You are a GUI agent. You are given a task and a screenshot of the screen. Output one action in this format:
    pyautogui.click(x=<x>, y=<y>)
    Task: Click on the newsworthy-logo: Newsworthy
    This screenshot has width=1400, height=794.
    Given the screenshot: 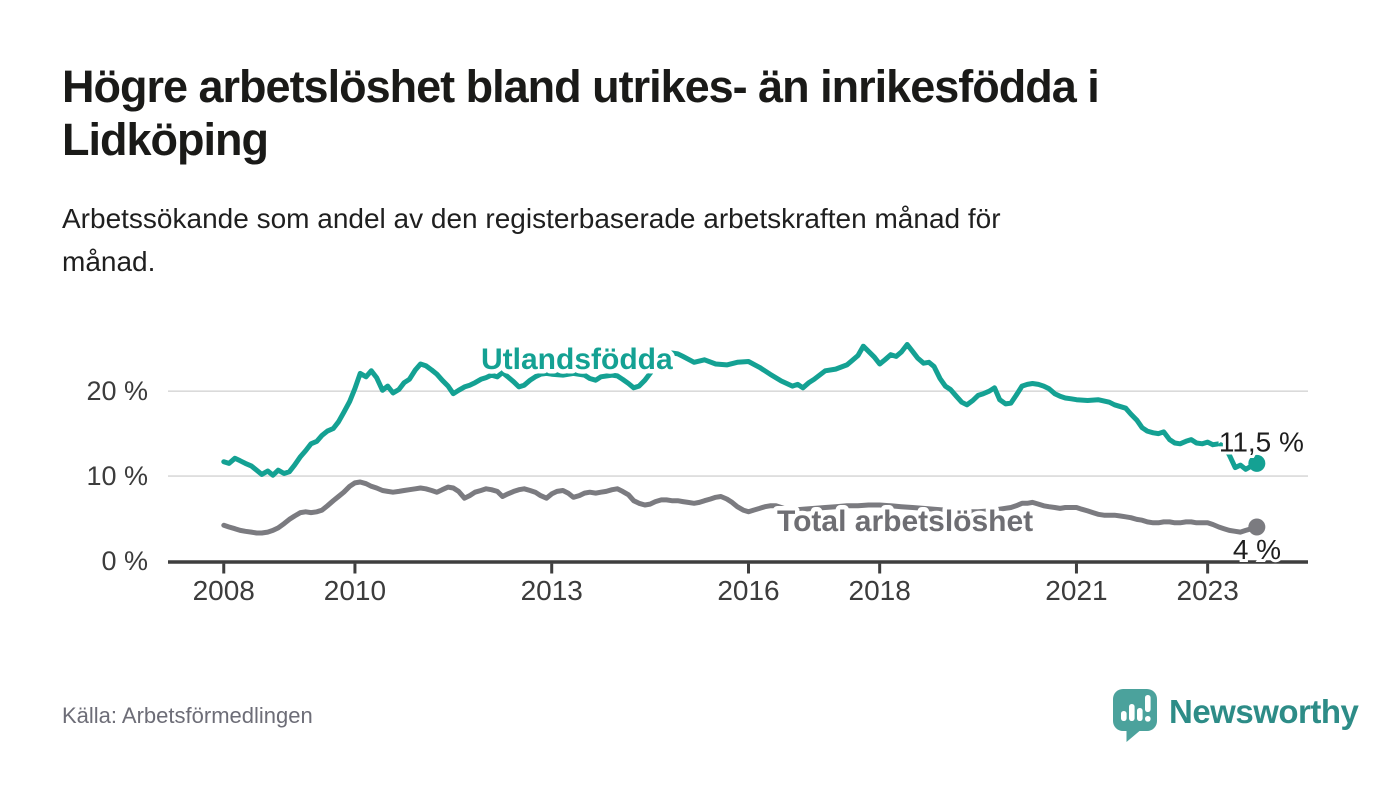 What is the action you would take?
    pyautogui.click(x=1235, y=715)
    